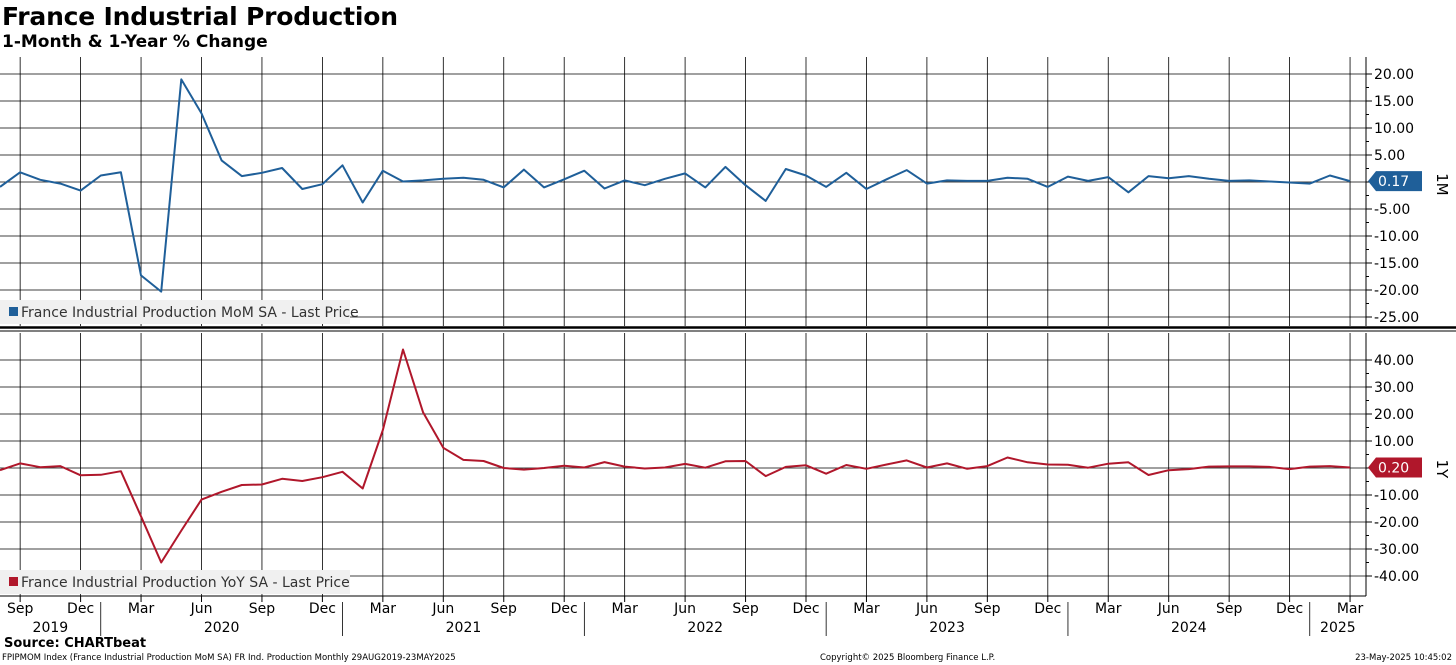 The height and width of the screenshot is (665, 1456). Describe the element at coordinates (1392, 210) in the screenshot. I see `y-tick-label: -5.00` at that location.